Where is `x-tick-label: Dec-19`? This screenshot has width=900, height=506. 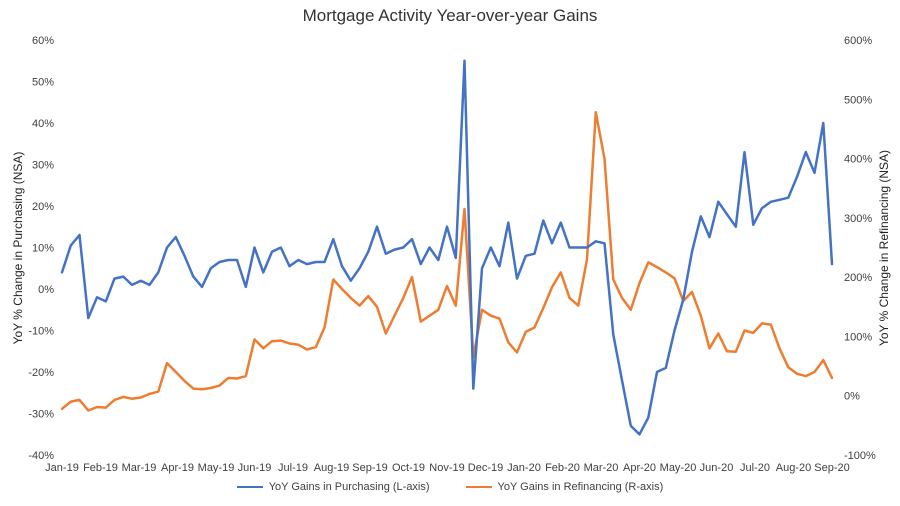
x-tick-label: Dec-19 is located at coordinates (485, 468).